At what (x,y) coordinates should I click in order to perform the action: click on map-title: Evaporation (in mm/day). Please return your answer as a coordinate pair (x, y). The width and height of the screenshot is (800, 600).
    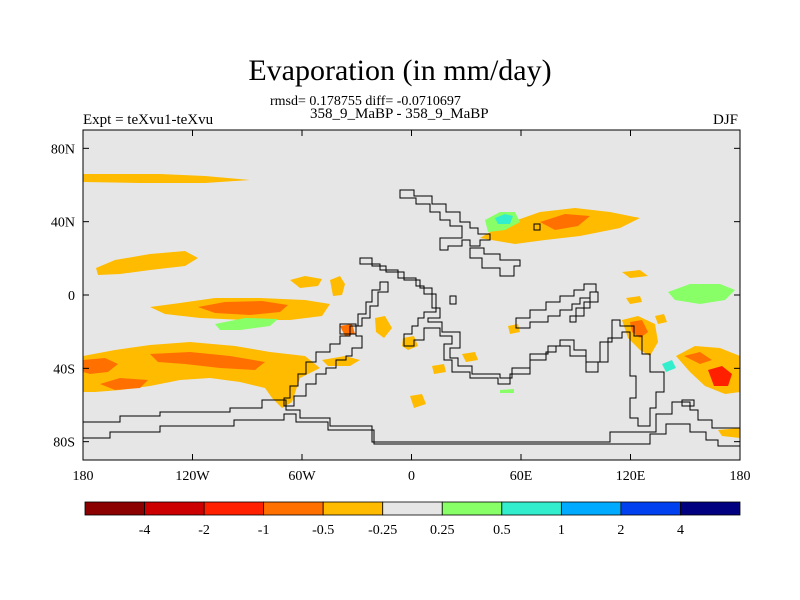
    Looking at the image, I should click on (400, 70).